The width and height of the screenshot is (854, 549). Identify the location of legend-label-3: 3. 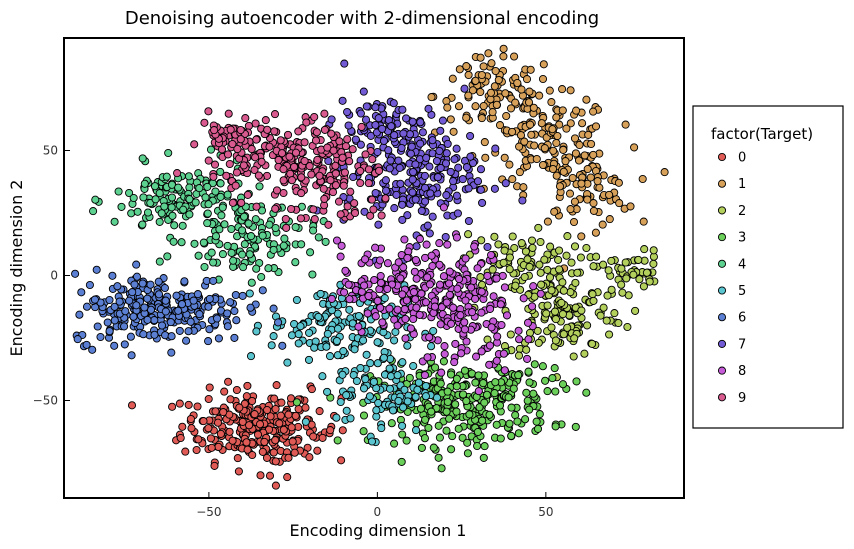
(742, 238).